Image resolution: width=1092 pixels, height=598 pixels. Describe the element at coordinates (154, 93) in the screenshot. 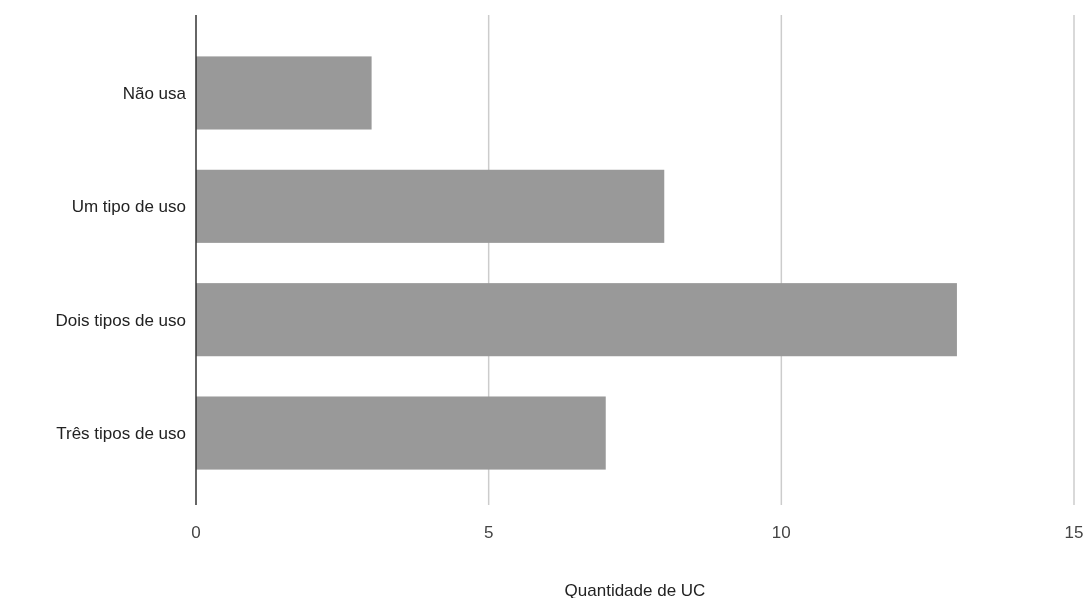

I see `y-tick-label: Não usa` at that location.